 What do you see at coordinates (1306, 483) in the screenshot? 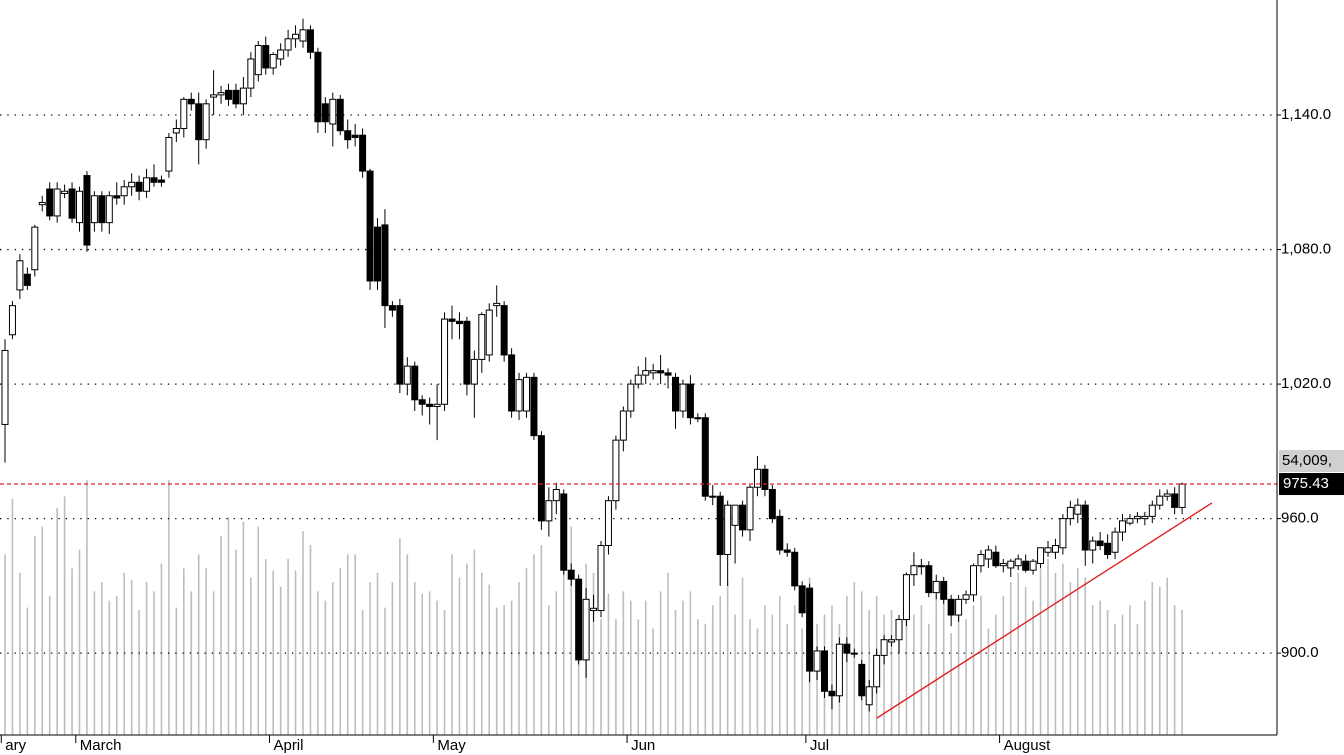
I see `price-label: 975.43` at bounding box center [1306, 483].